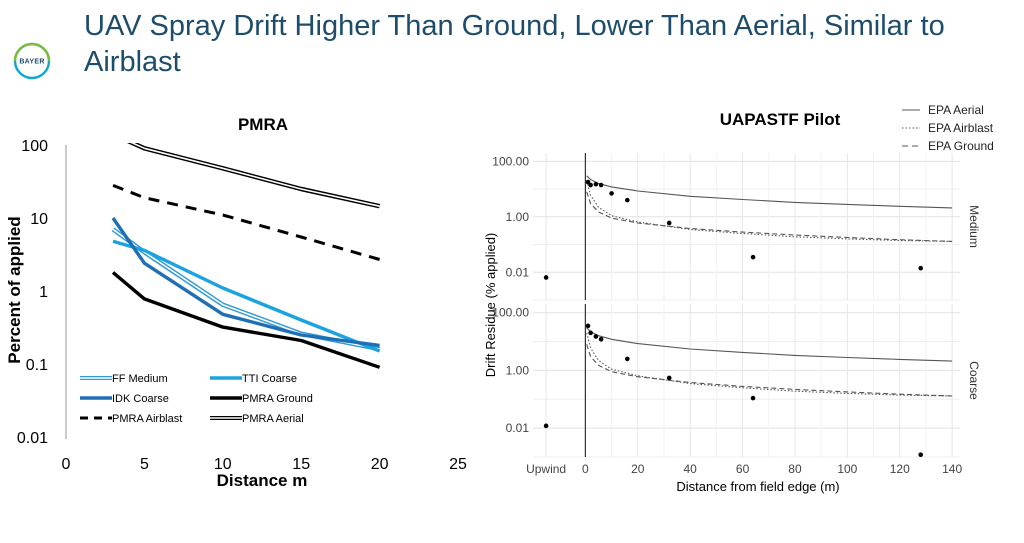 Image resolution: width=1024 pixels, height=543 pixels. Describe the element at coordinates (301, 464) in the screenshot. I see `pmra-x-tick-label: 15` at that location.